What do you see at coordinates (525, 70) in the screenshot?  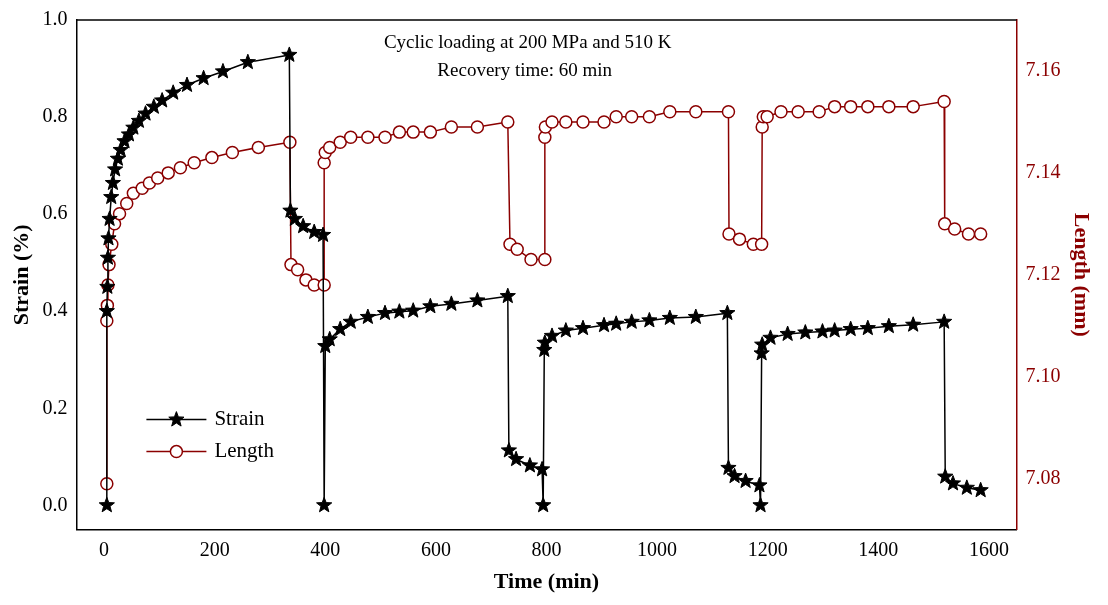 I see `annotation: Recovery time: 60 min` at bounding box center [525, 70].